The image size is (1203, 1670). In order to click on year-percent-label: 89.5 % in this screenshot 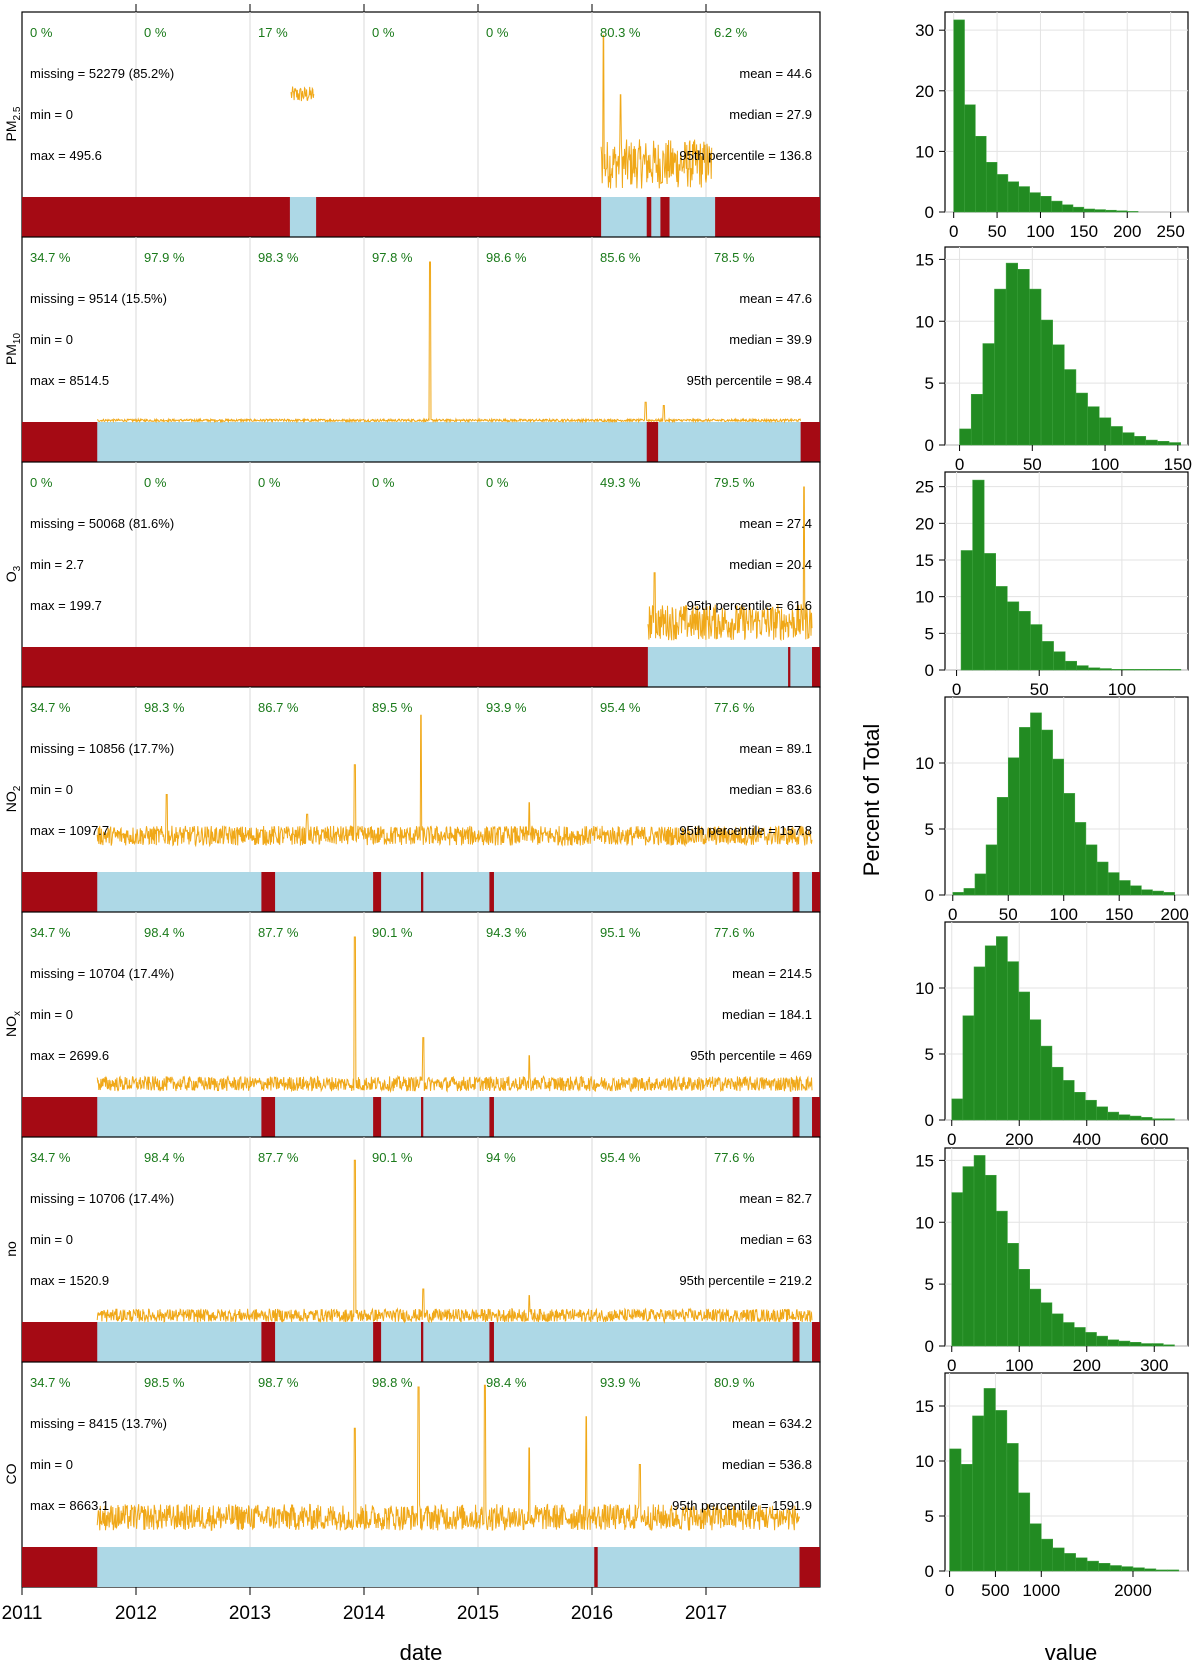, I will do `click(392, 707)`.